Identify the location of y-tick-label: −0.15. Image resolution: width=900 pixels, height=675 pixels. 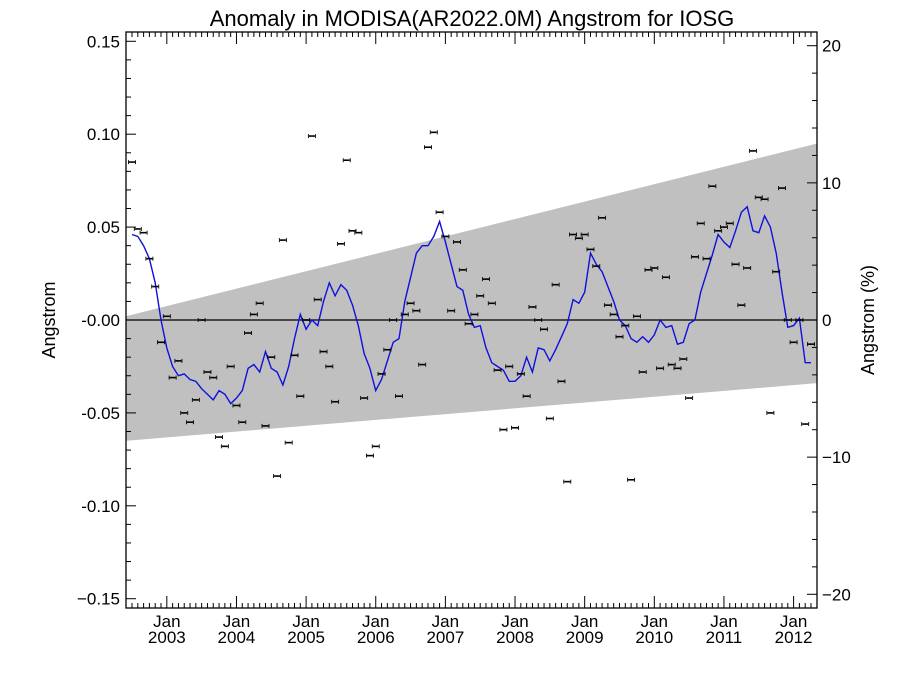
(98, 599).